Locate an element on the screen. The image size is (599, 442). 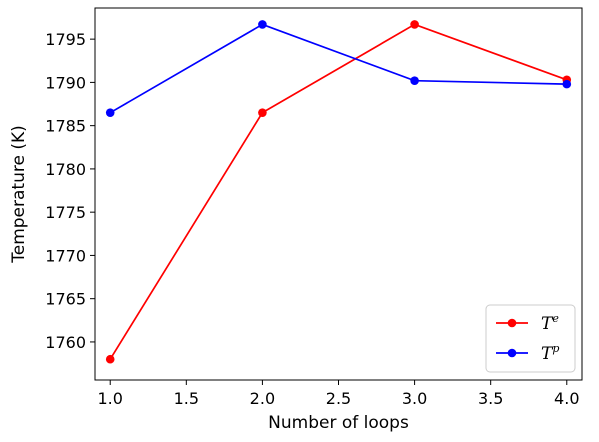
y-tick-label: 1790 is located at coordinates (65, 82).